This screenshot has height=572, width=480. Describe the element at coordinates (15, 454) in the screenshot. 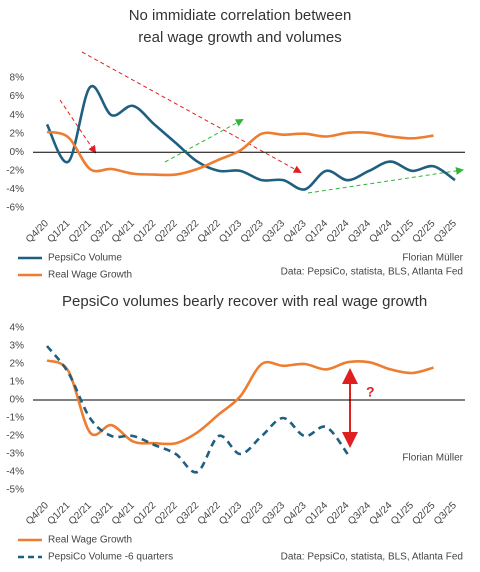

I see `y-tick-label: -3%` at that location.